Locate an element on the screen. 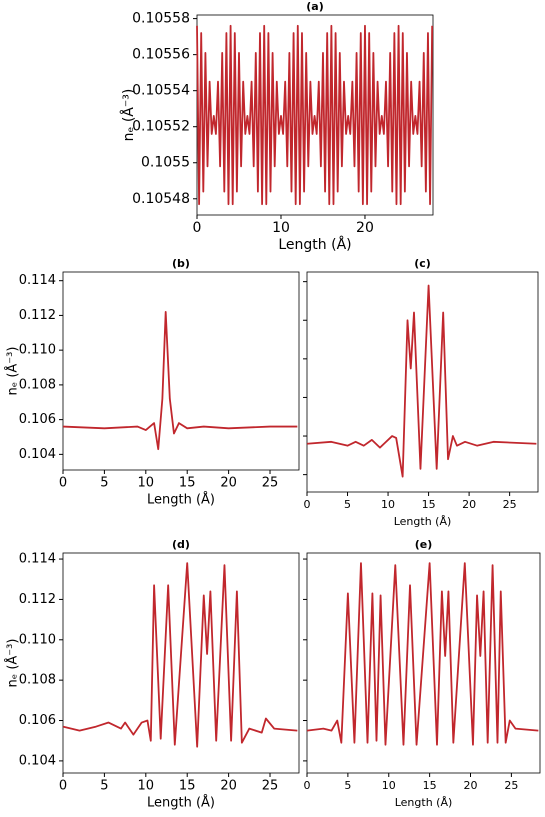 Image resolution: width=545 pixels, height=817 pixels. y-tick-label: 0.10552 is located at coordinates (161, 127).